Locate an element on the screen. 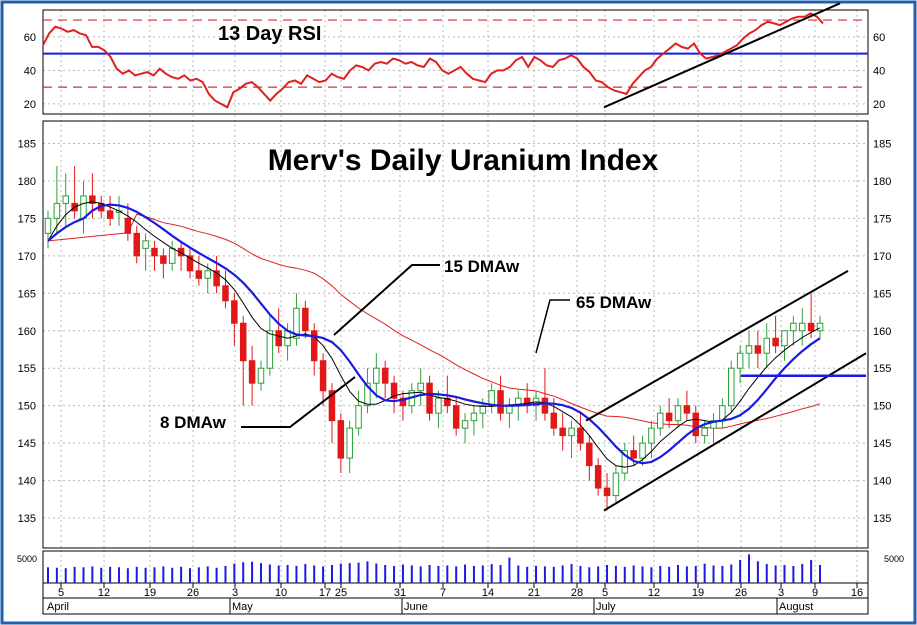 Image resolution: width=917 pixels, height=625 pixels. ma8-annotation: 8 DMAw is located at coordinates (193, 422).